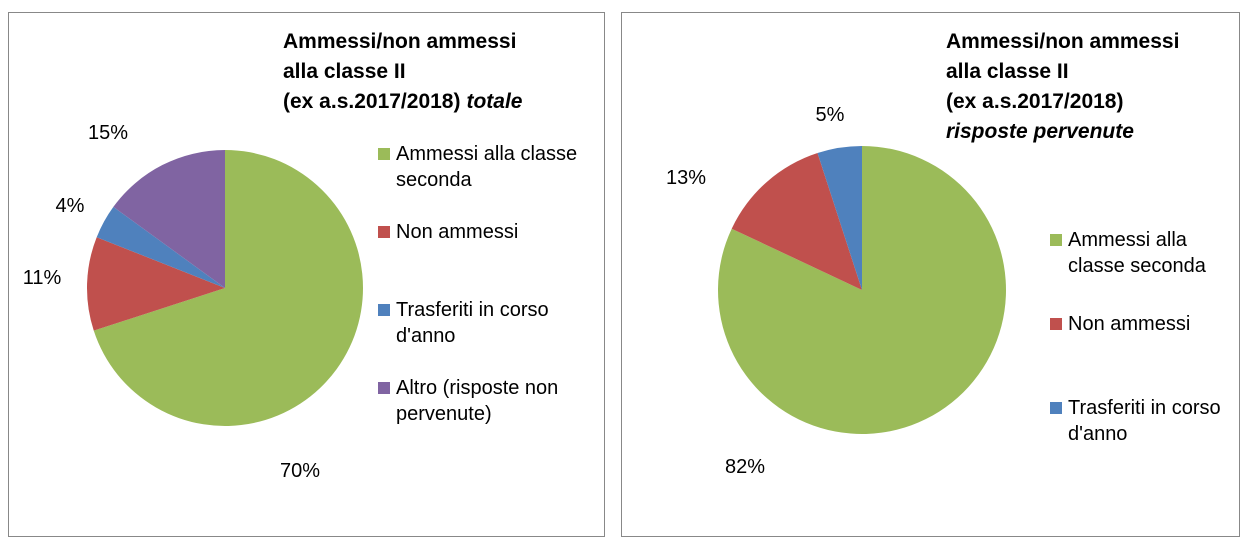 The height and width of the screenshot is (544, 1247). What do you see at coordinates (42, 278) in the screenshot?
I see `data-label: 11%` at bounding box center [42, 278].